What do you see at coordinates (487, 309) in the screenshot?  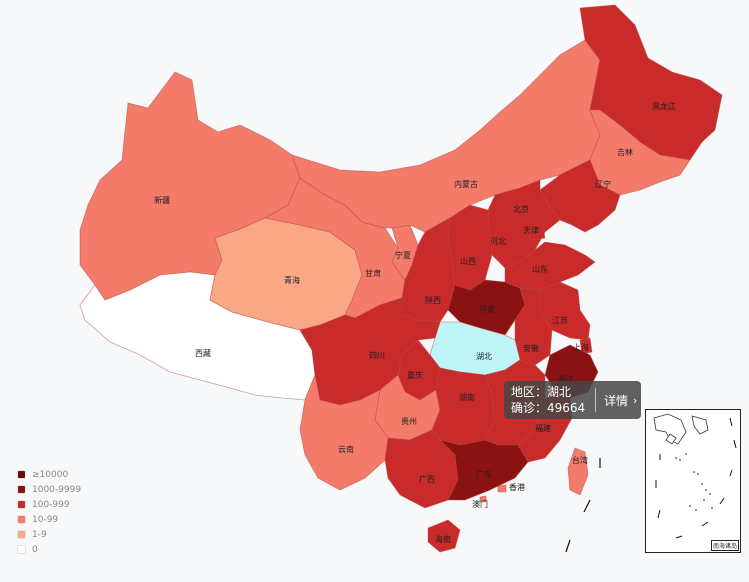 I see `province-label-henan: 河南` at bounding box center [487, 309].